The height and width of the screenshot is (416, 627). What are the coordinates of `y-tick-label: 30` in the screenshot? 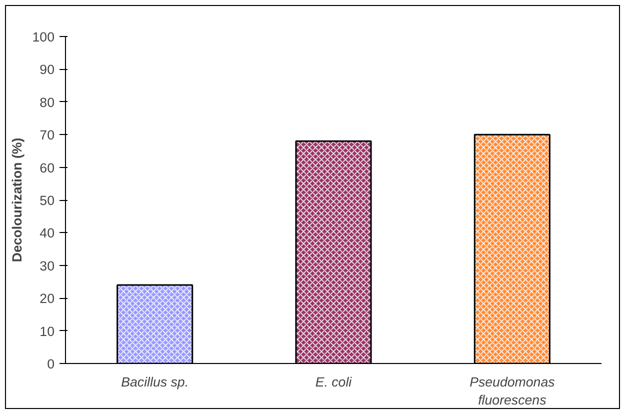 It's located at (47, 266).